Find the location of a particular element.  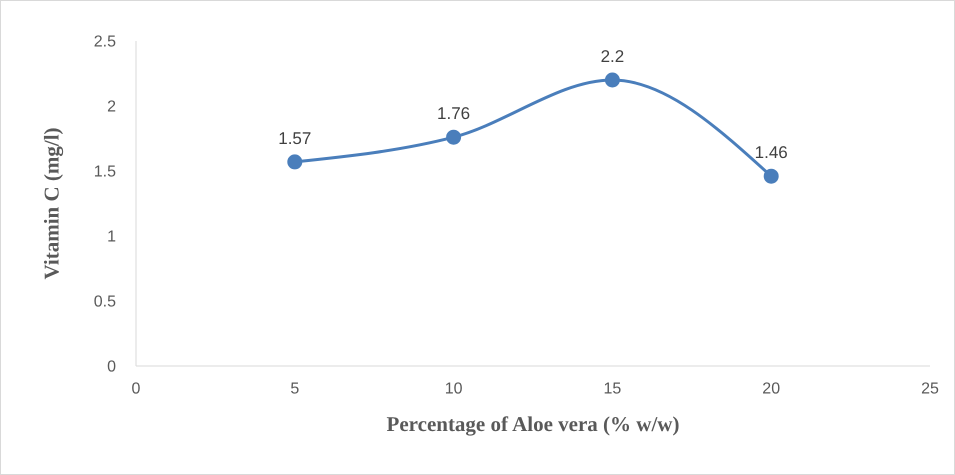

y-tick-label: 2.5 is located at coordinates (105, 42).